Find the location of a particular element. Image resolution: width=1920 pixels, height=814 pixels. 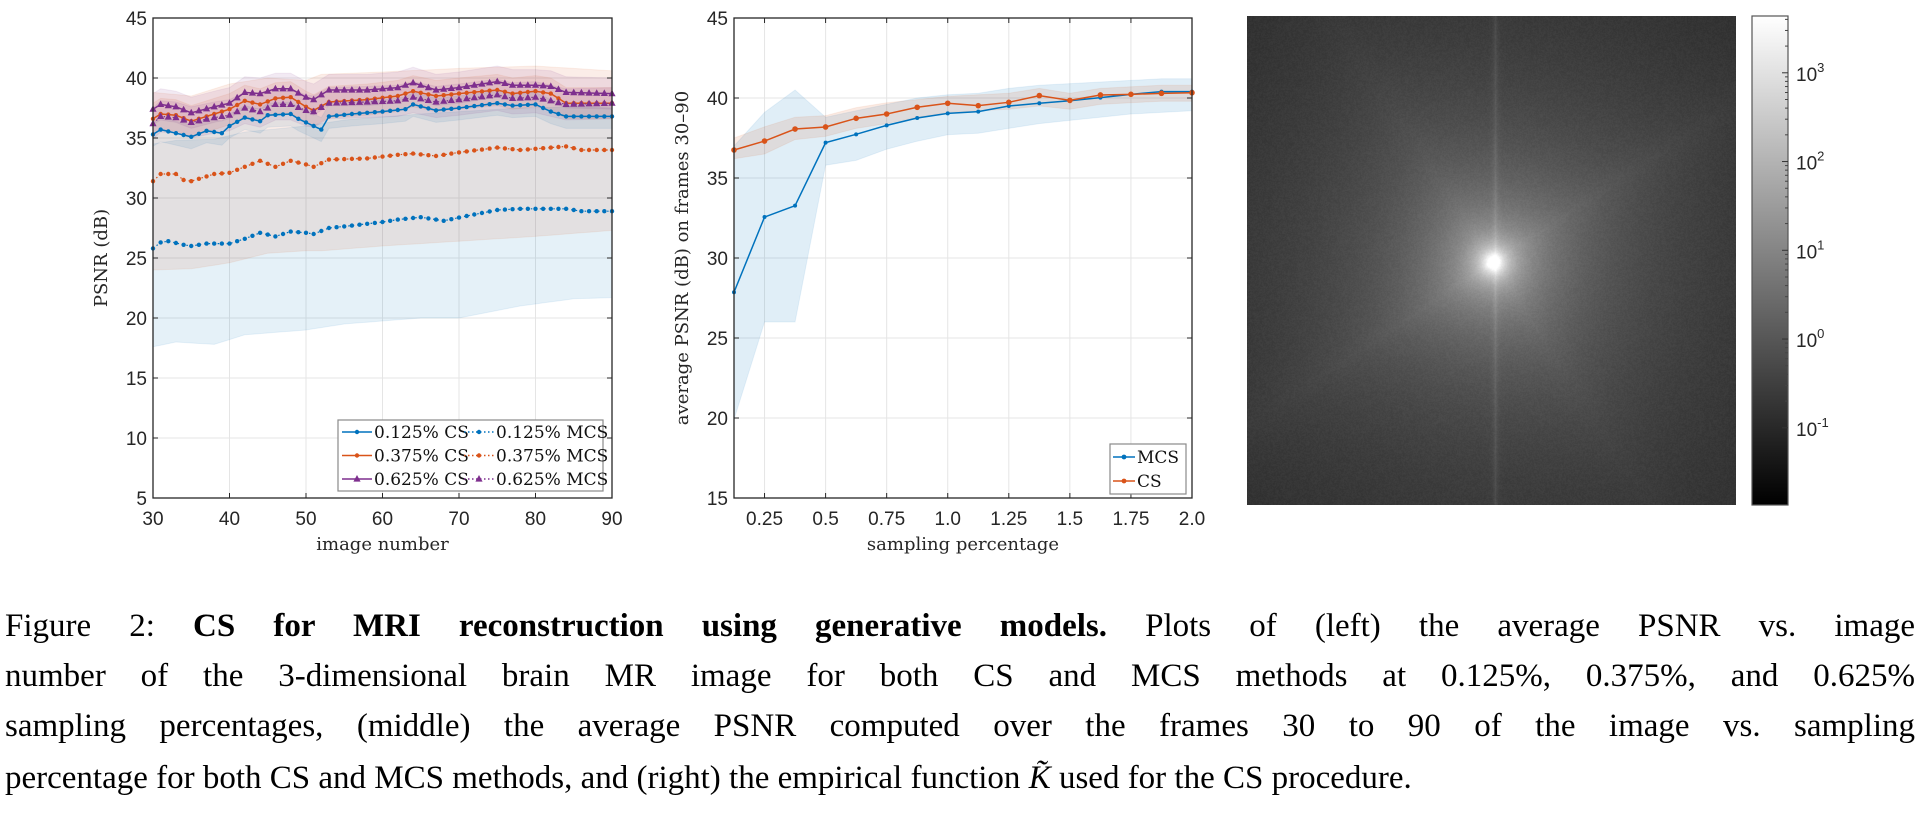

caption-text: used for the CS procedure. is located at coordinates (1235, 778).